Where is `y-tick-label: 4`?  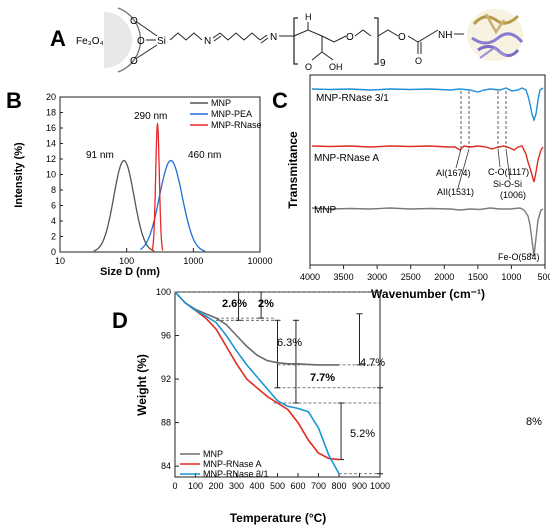
y-tick-label: 4 is located at coordinates (53, 221).